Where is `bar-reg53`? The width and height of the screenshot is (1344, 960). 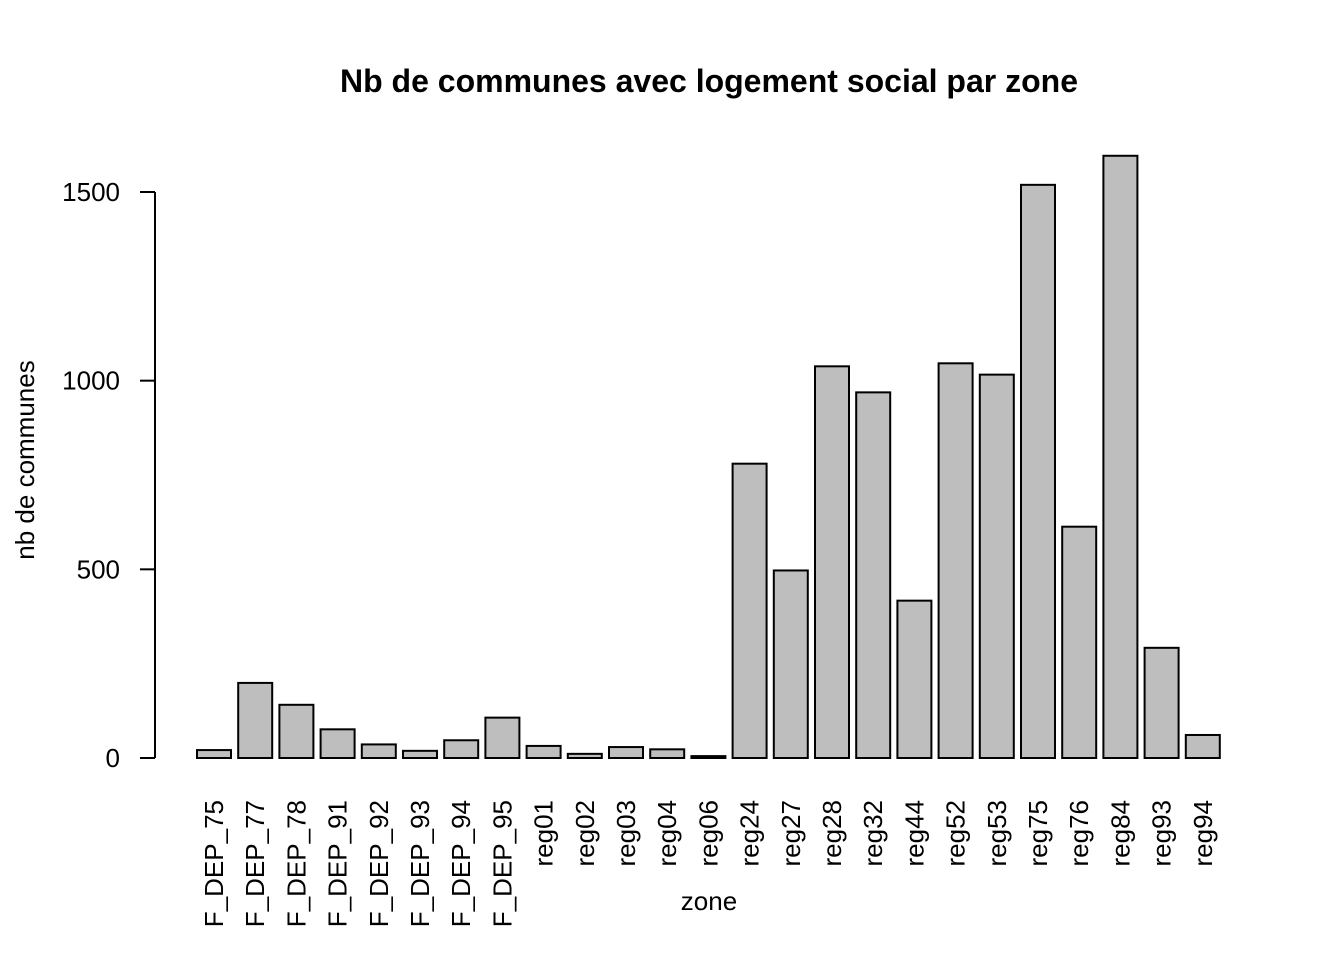 bar-reg53 is located at coordinates (996, 566).